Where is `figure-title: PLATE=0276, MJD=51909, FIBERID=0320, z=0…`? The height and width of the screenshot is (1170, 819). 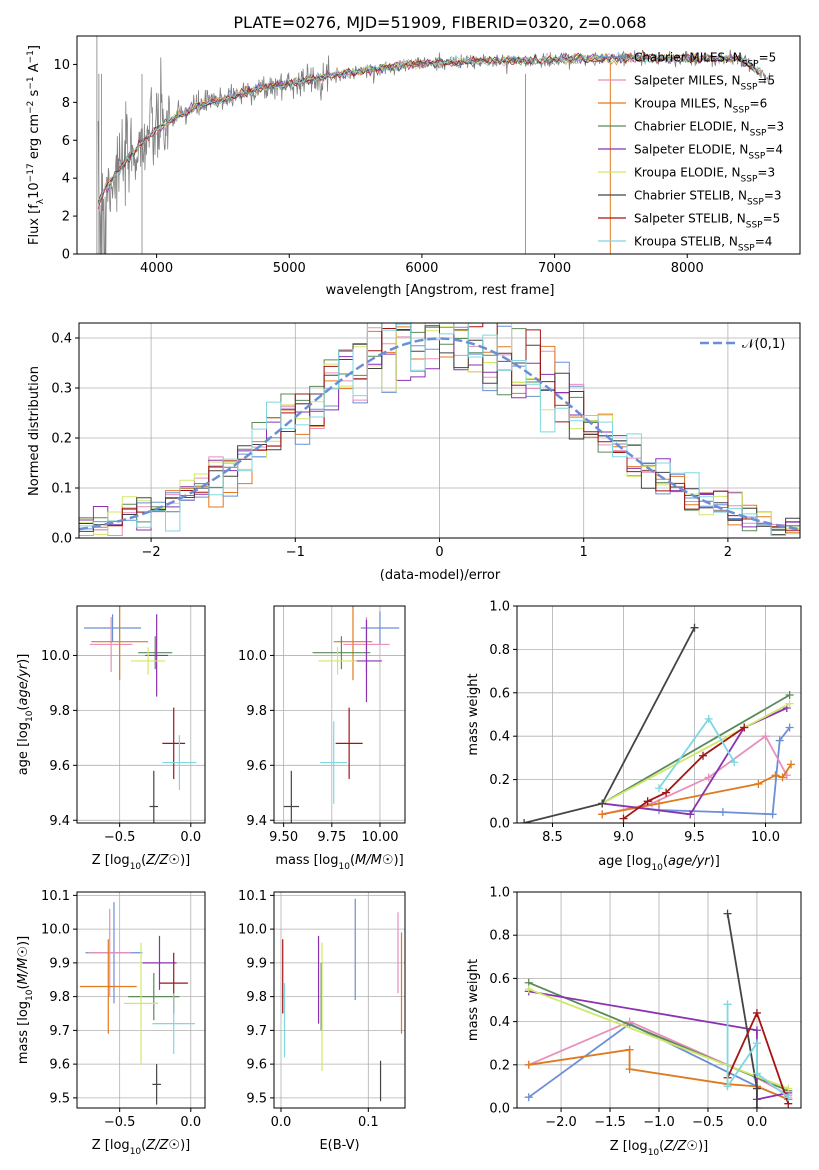
figure-title: PLATE=0276, MJD=51909, FIBERID=0320, z=0… is located at coordinates (439, 22).